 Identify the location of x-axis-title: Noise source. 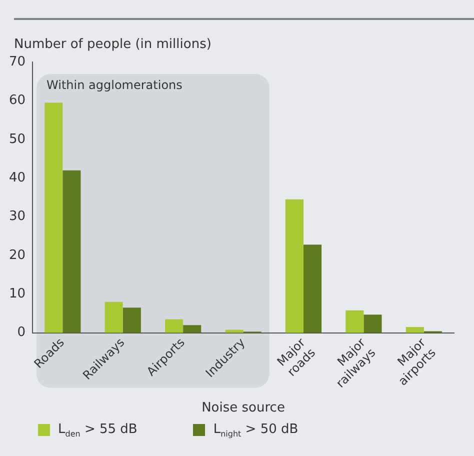
(243, 408).